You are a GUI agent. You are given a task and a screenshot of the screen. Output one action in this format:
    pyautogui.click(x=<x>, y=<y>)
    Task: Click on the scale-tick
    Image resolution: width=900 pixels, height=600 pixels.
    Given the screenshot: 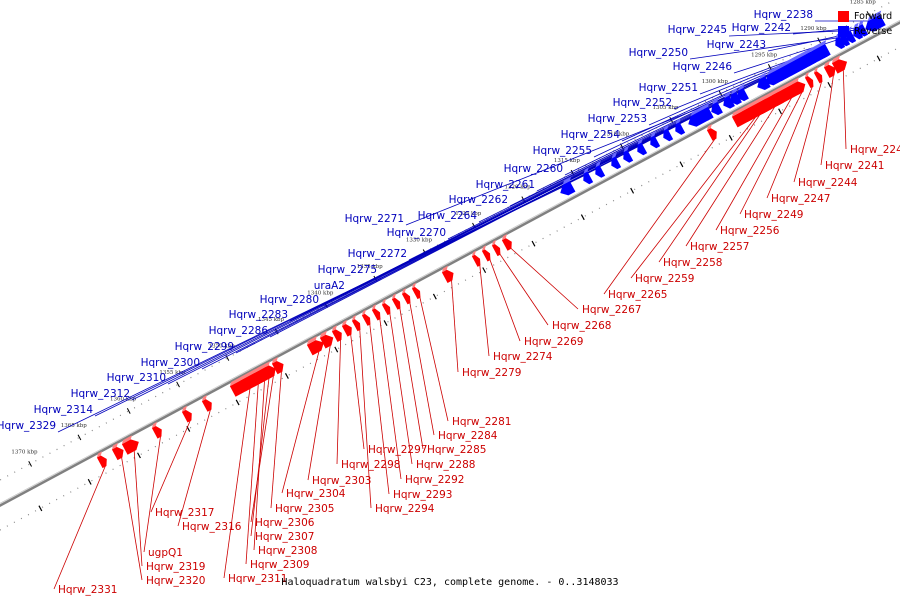 What is the action you would take?
    pyautogui.click(x=30, y=463)
    